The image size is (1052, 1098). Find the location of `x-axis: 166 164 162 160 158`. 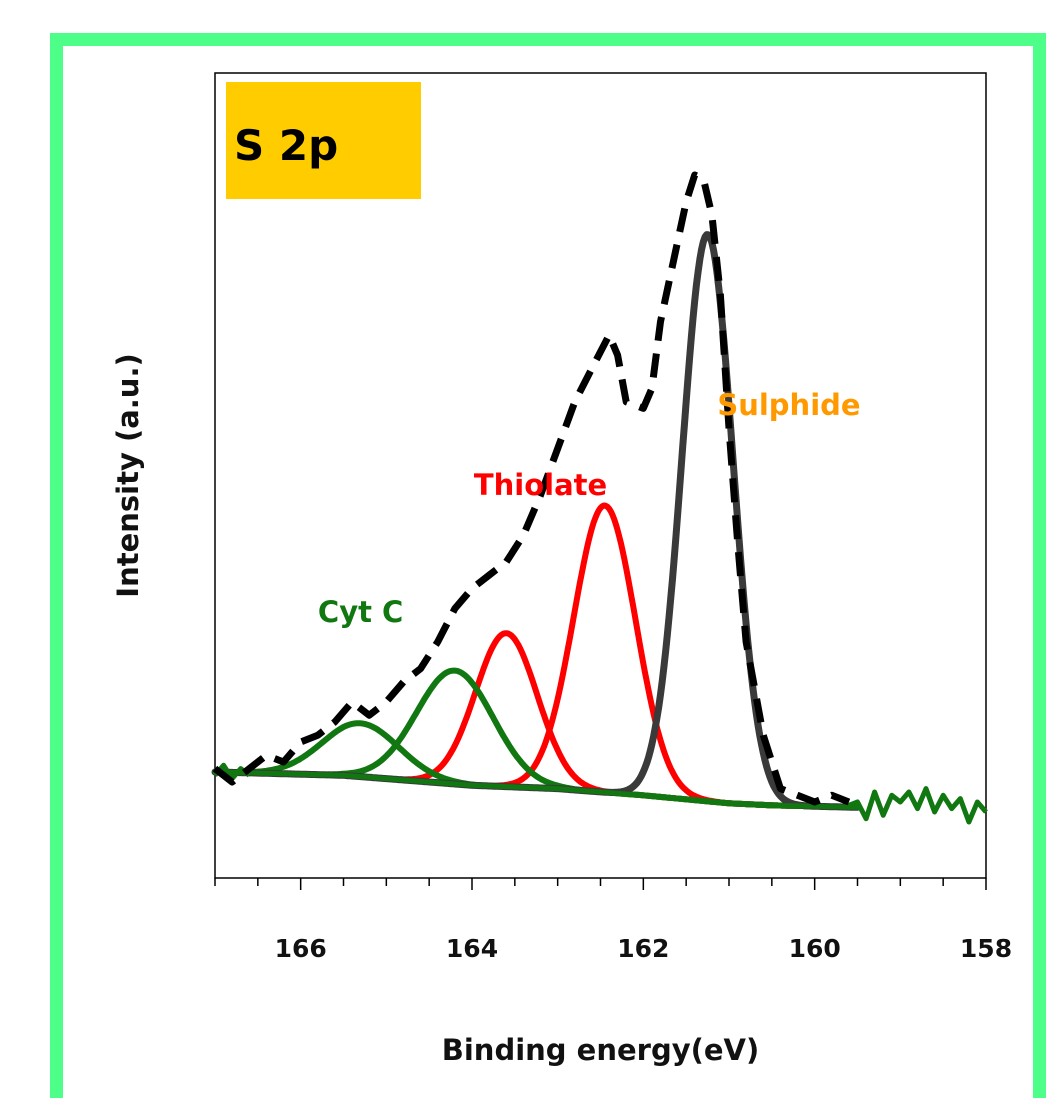

x-axis: 166 164 162 160 158 is located at coordinates (613, 920).